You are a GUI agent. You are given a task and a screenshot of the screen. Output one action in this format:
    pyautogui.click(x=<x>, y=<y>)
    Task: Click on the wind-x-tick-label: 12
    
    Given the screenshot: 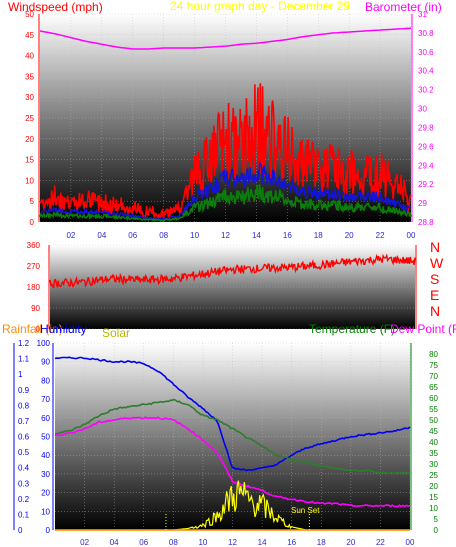 What is the action you would take?
    pyautogui.click(x=225, y=235)
    